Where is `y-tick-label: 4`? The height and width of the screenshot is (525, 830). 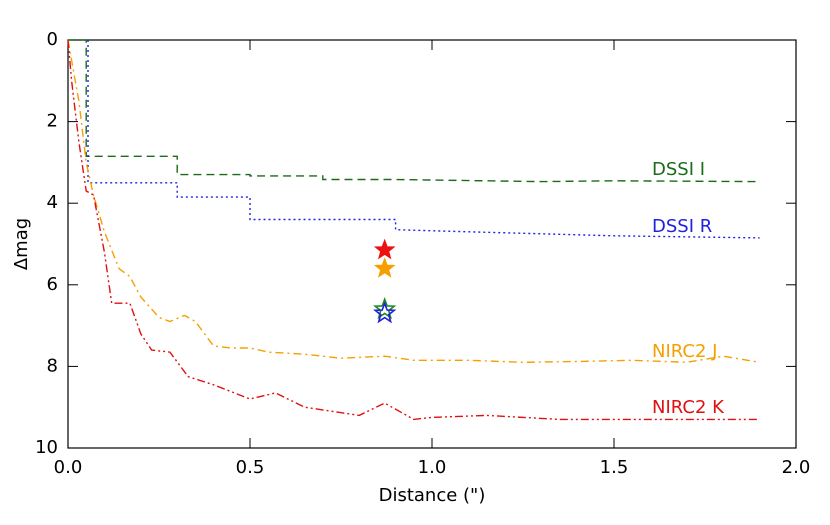 y-tick-label: 4 is located at coordinates (52, 202).